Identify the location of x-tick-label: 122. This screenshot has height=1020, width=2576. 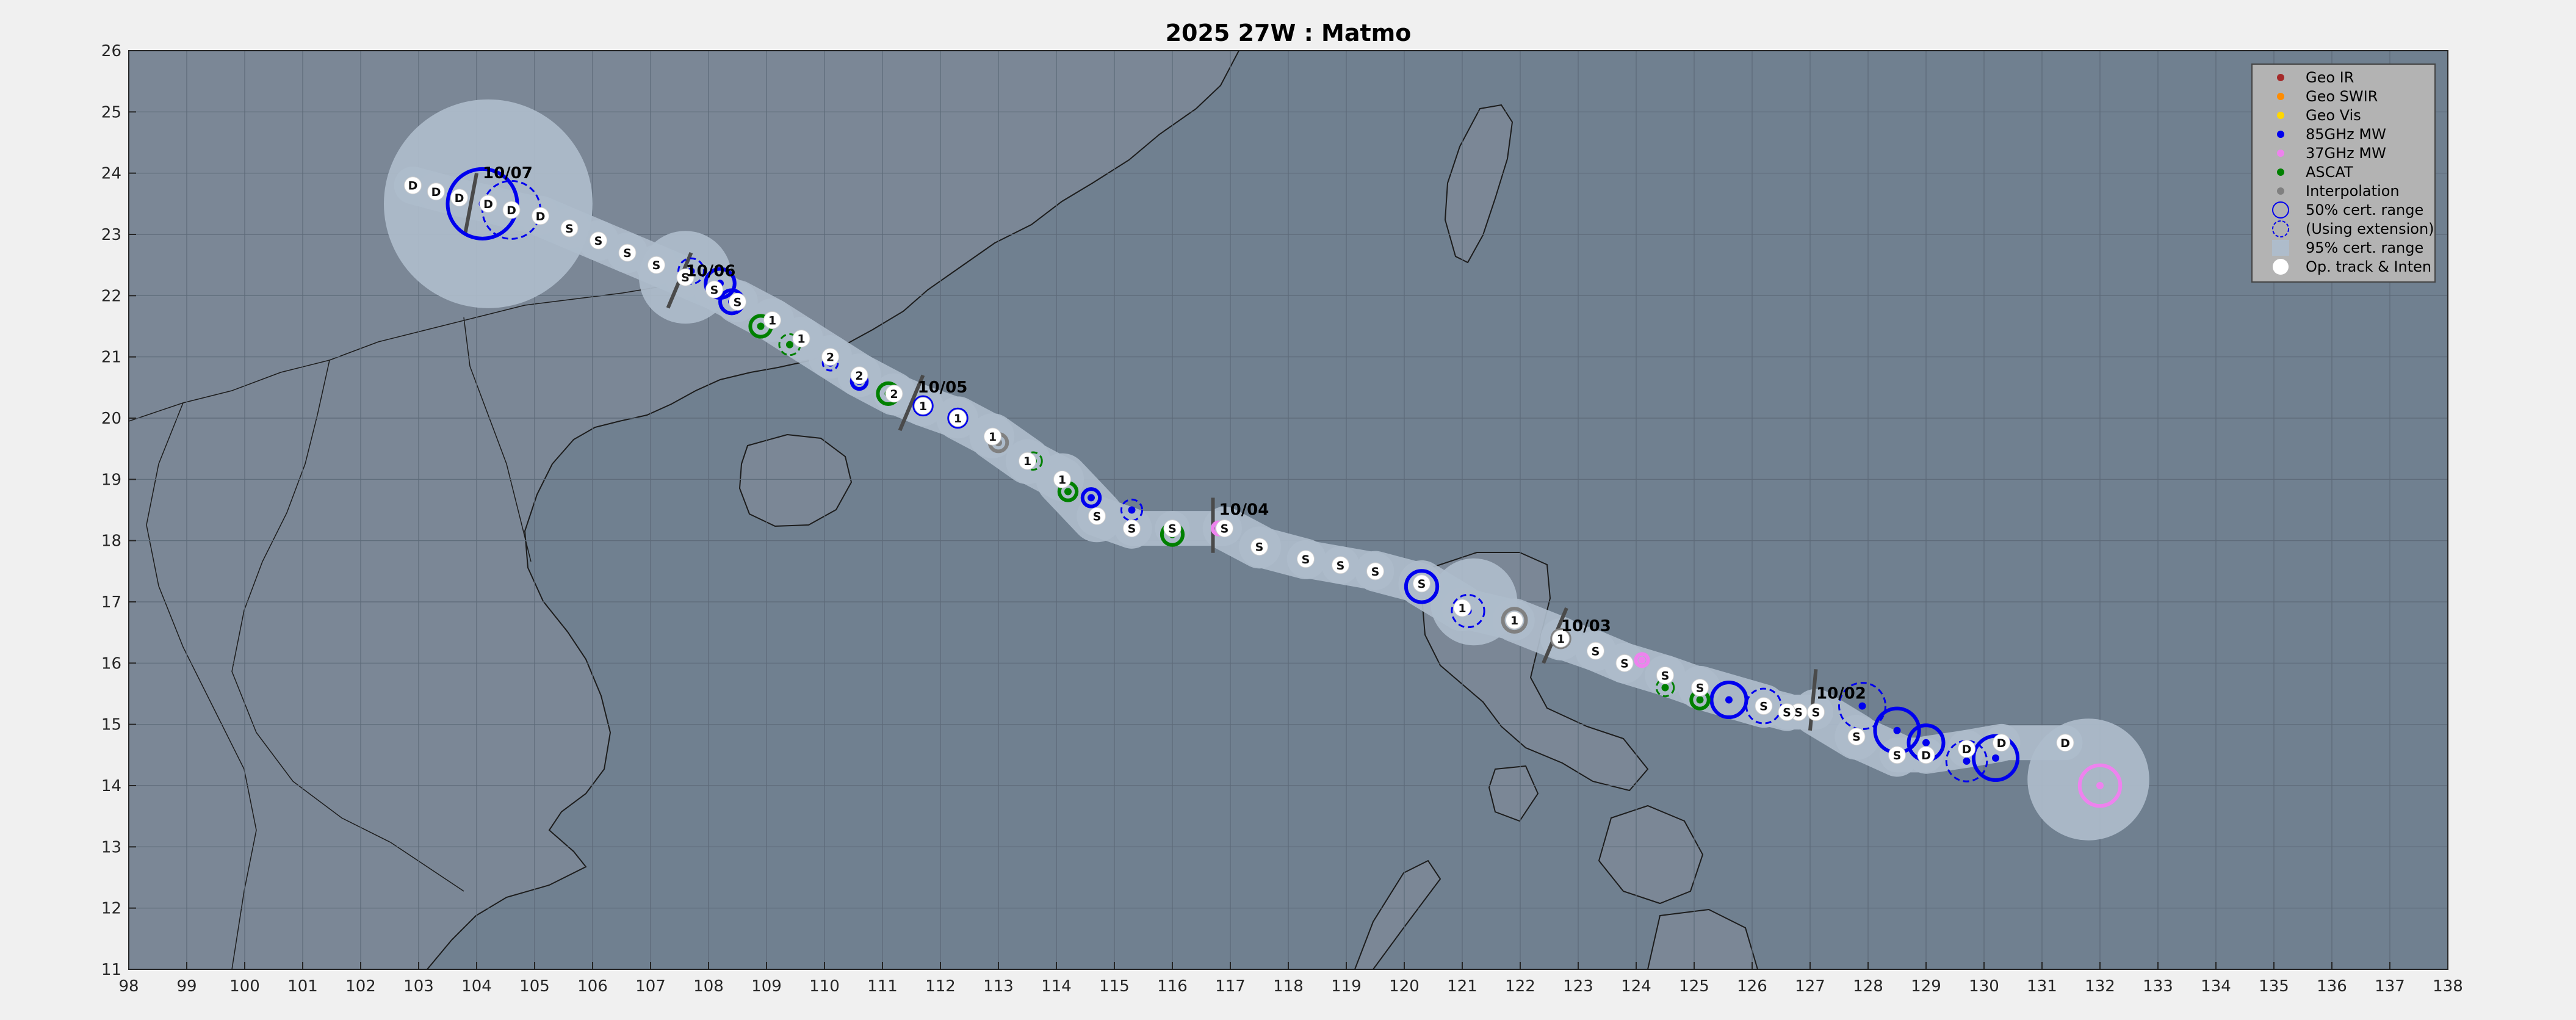
(1520, 987).